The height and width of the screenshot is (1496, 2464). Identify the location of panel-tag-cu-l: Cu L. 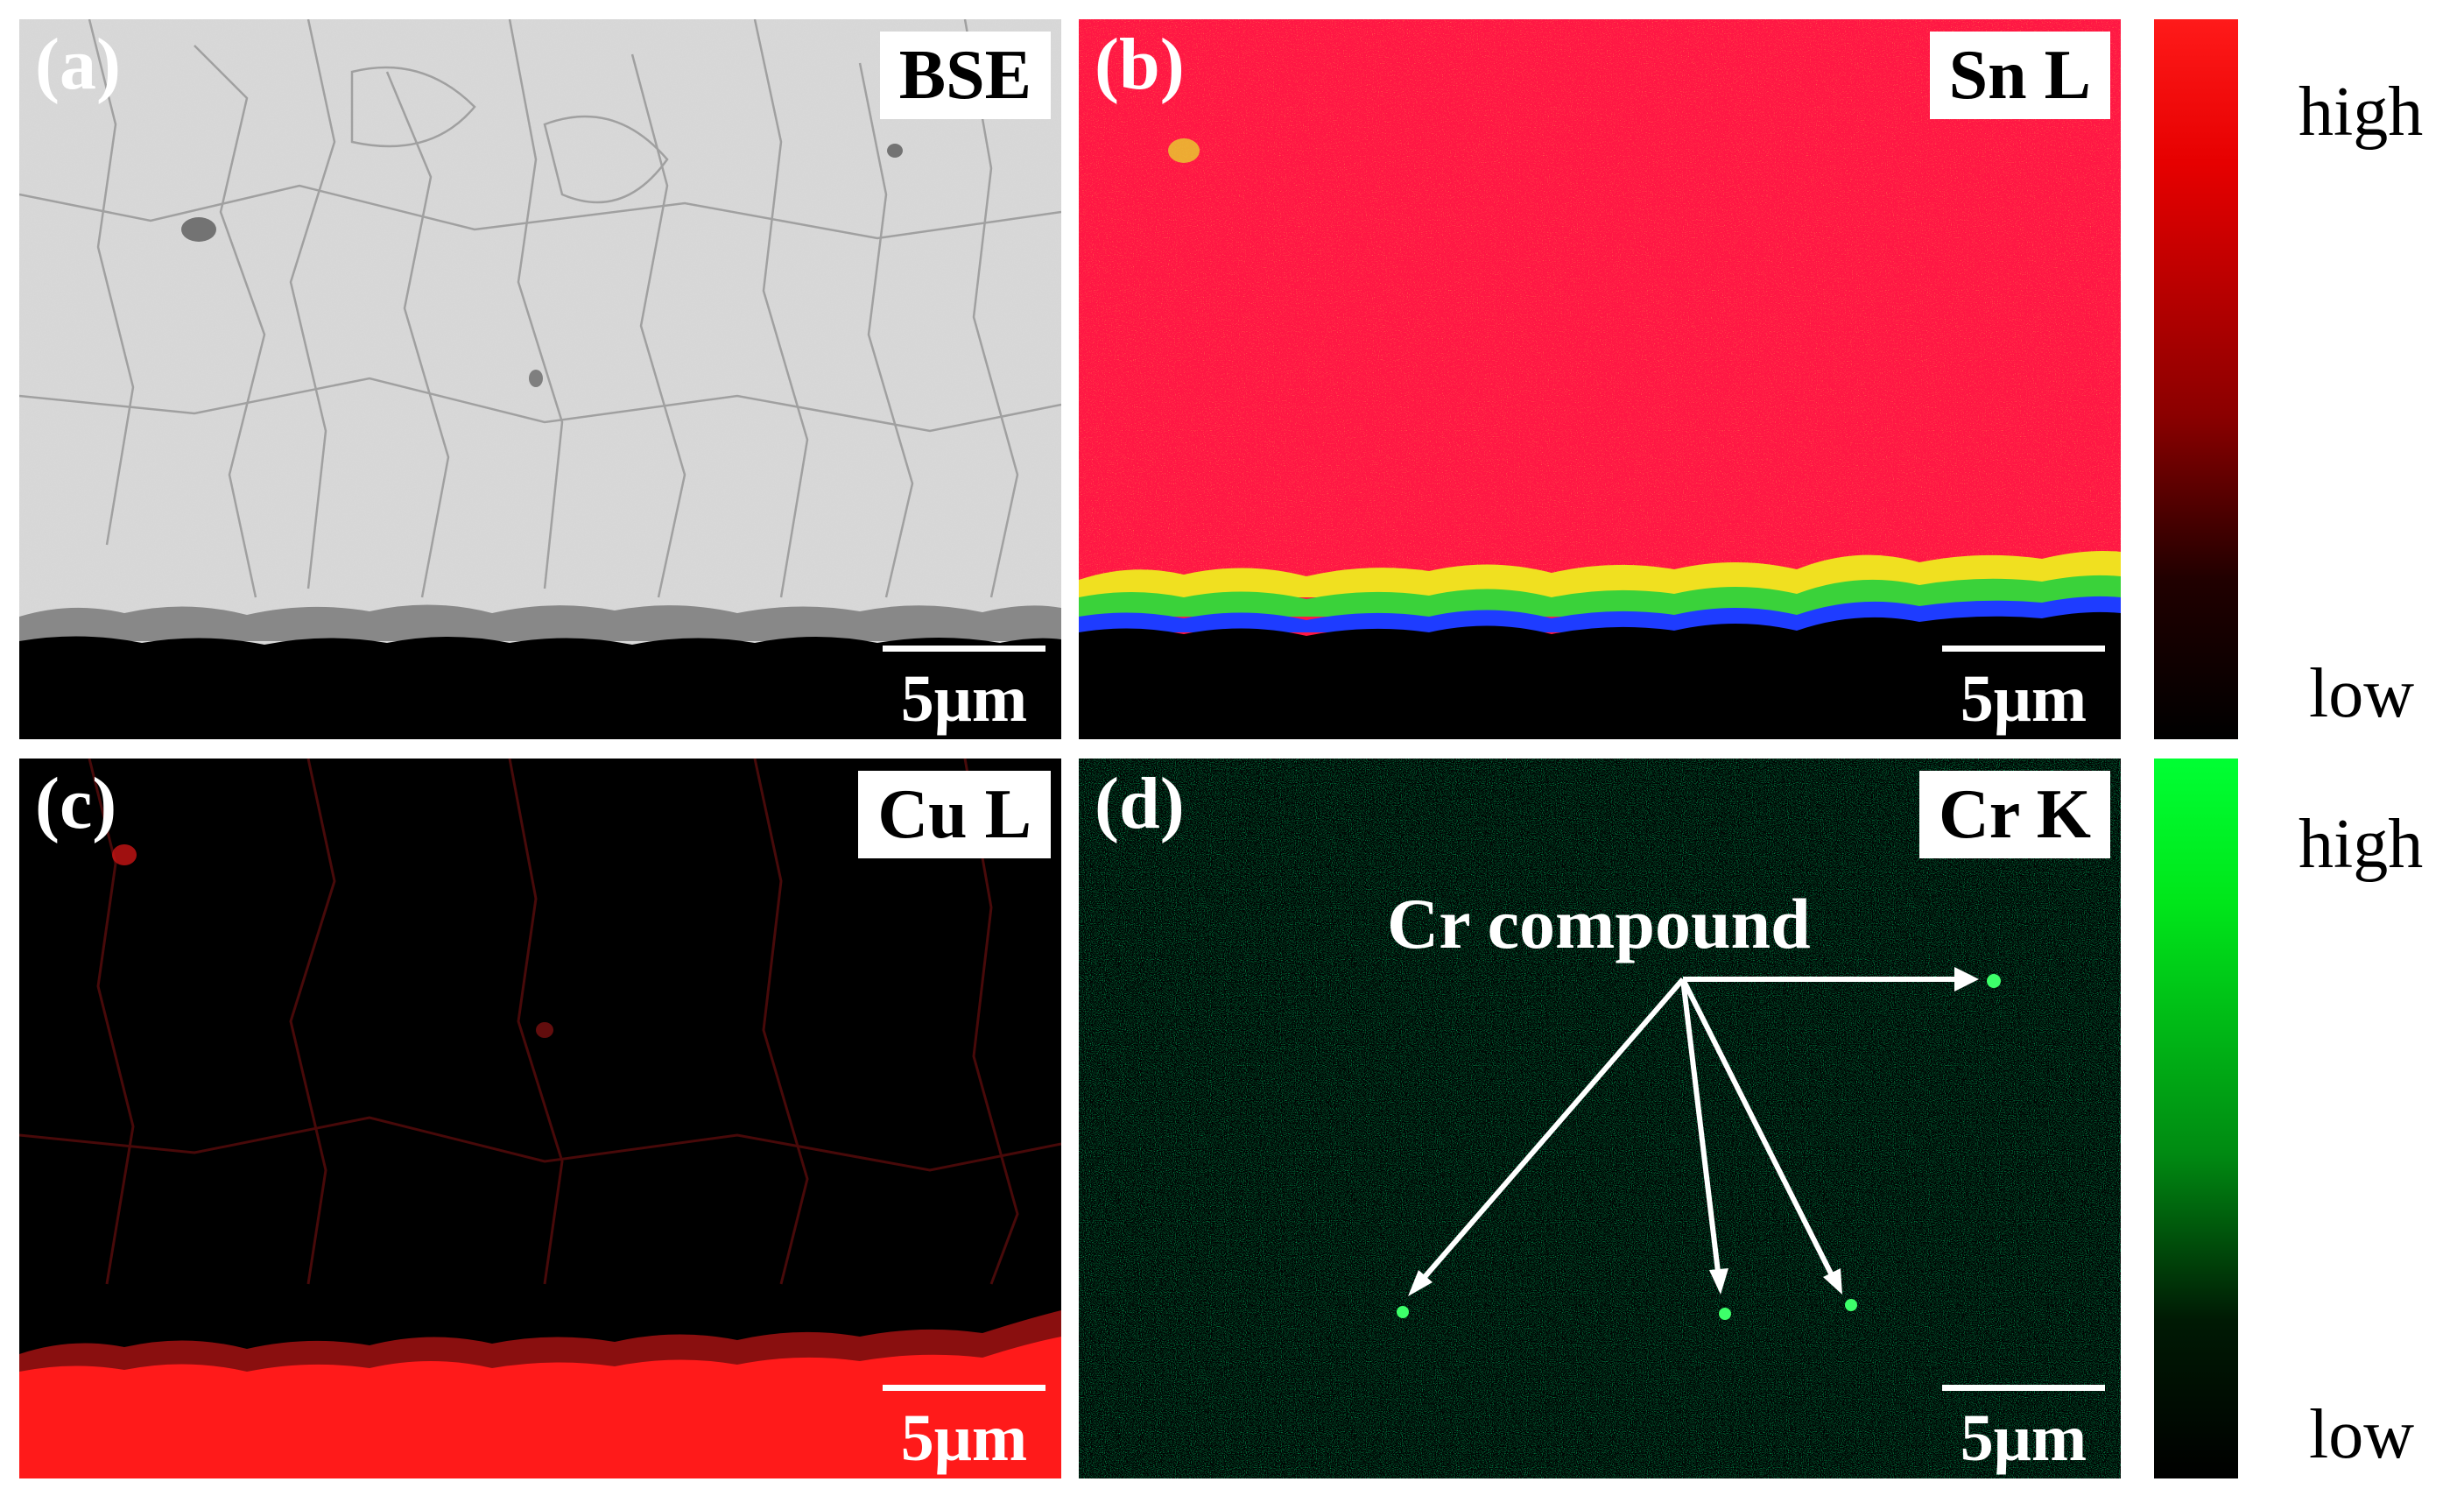
(955, 814).